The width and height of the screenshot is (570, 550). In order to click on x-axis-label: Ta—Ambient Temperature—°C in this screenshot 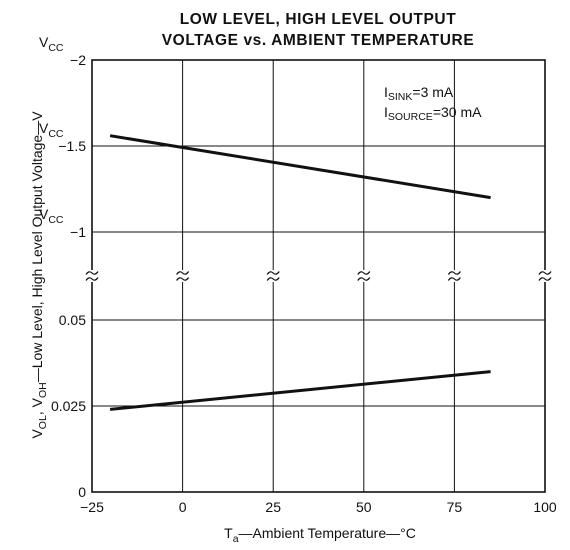, I will do `click(320, 535)`.